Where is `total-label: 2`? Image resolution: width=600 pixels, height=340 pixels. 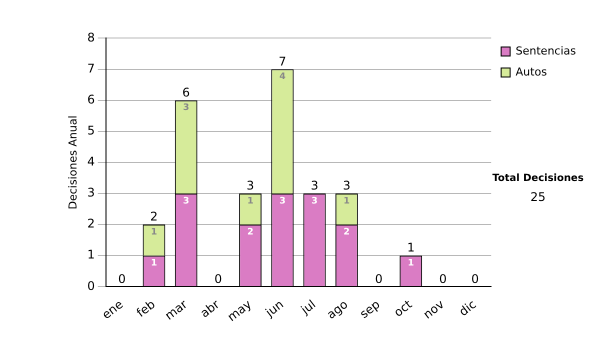 total-label: 2 is located at coordinates (154, 217).